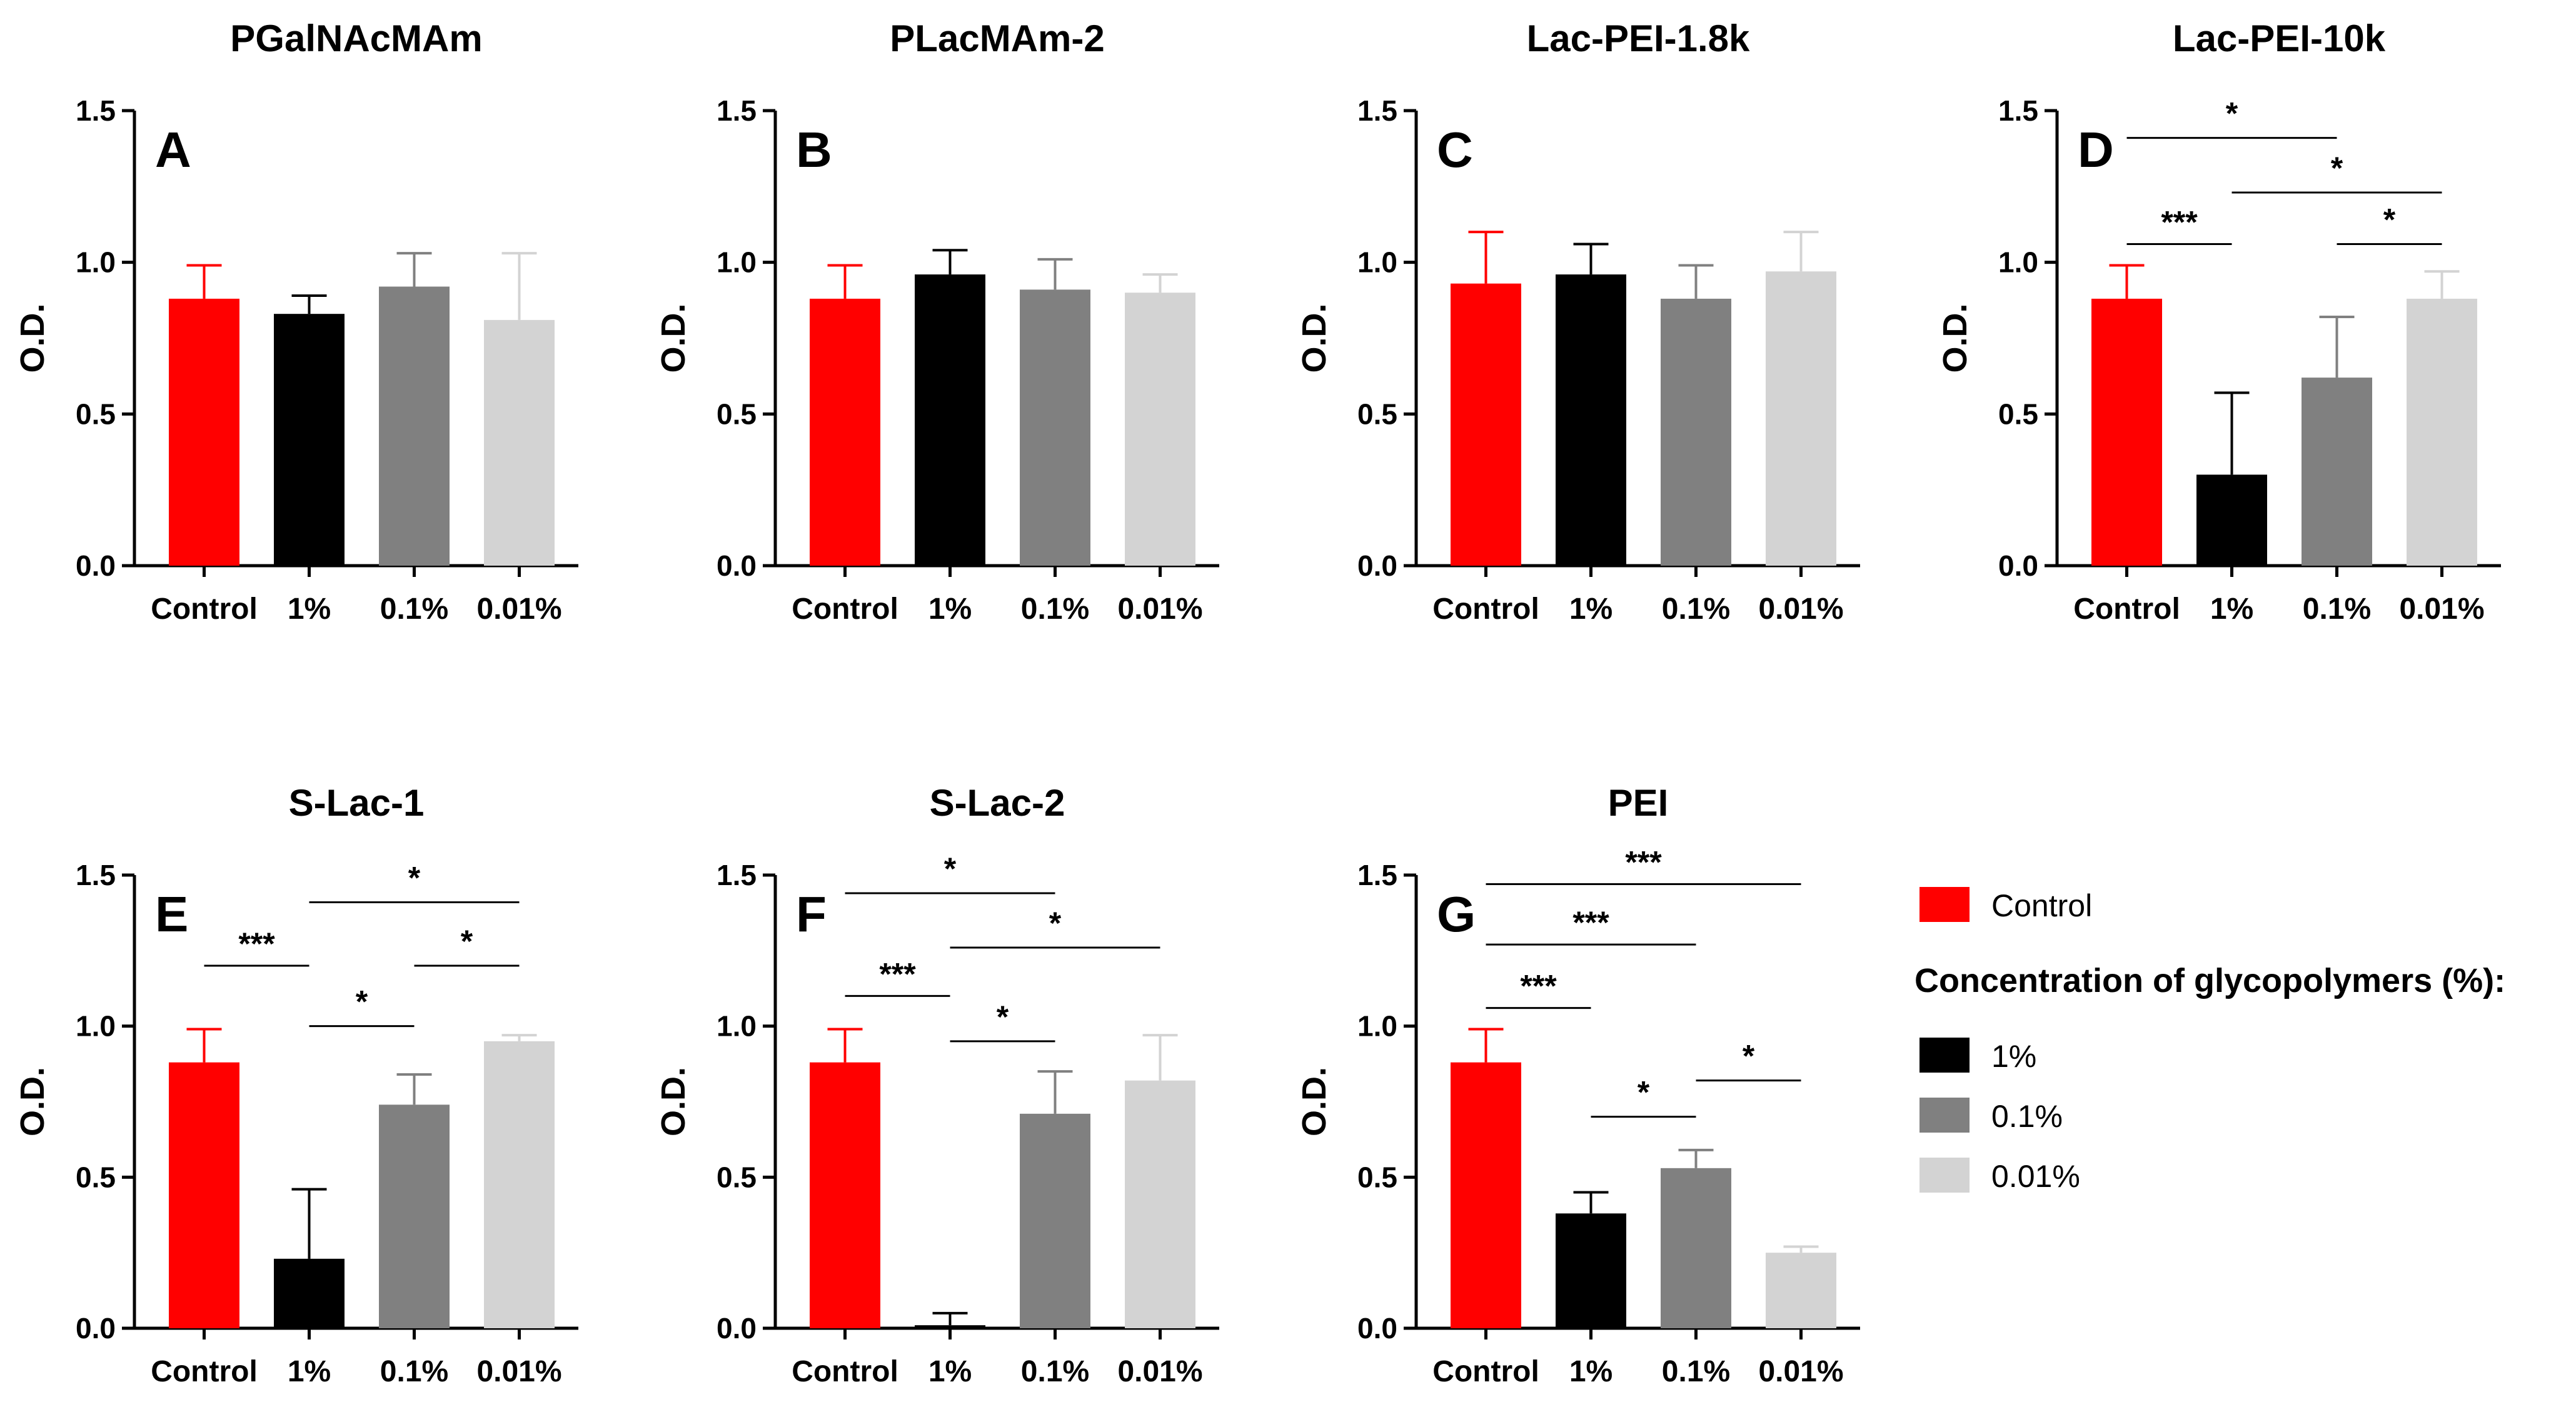  I want to click on legend-label-0-01pct: 0.01%, so click(2035, 1176).